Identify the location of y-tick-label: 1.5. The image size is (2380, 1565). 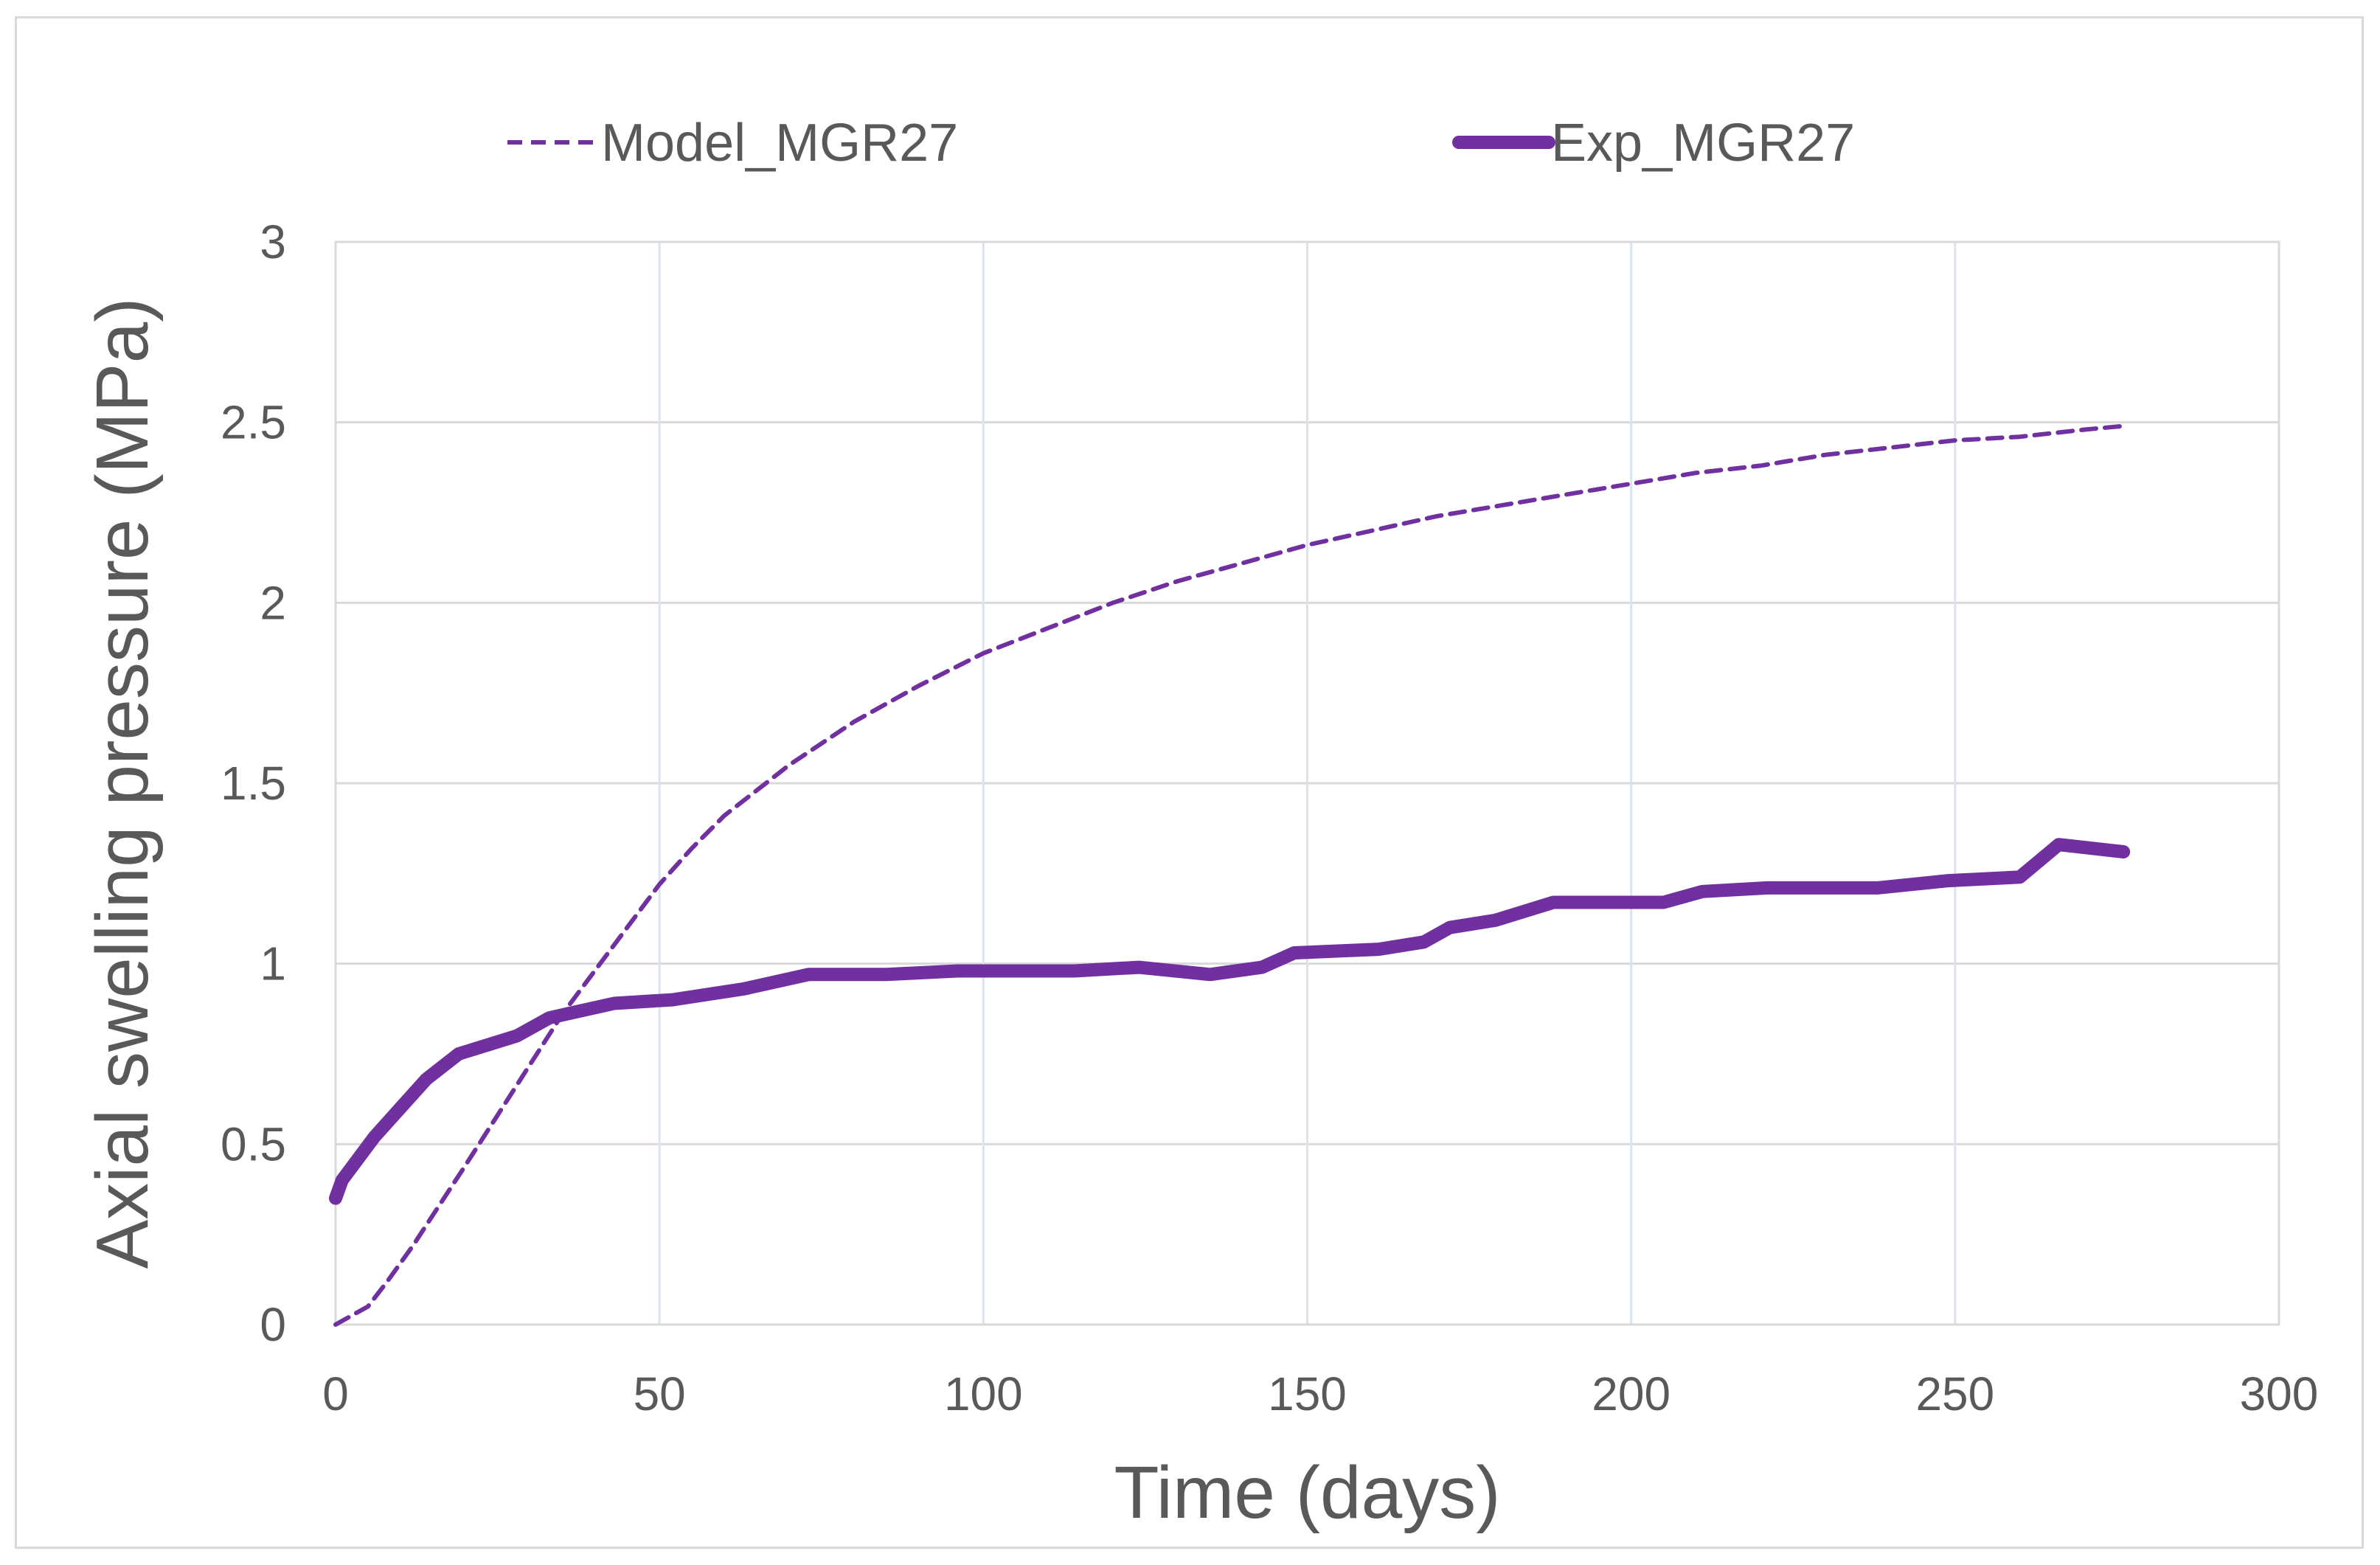
(254, 783).